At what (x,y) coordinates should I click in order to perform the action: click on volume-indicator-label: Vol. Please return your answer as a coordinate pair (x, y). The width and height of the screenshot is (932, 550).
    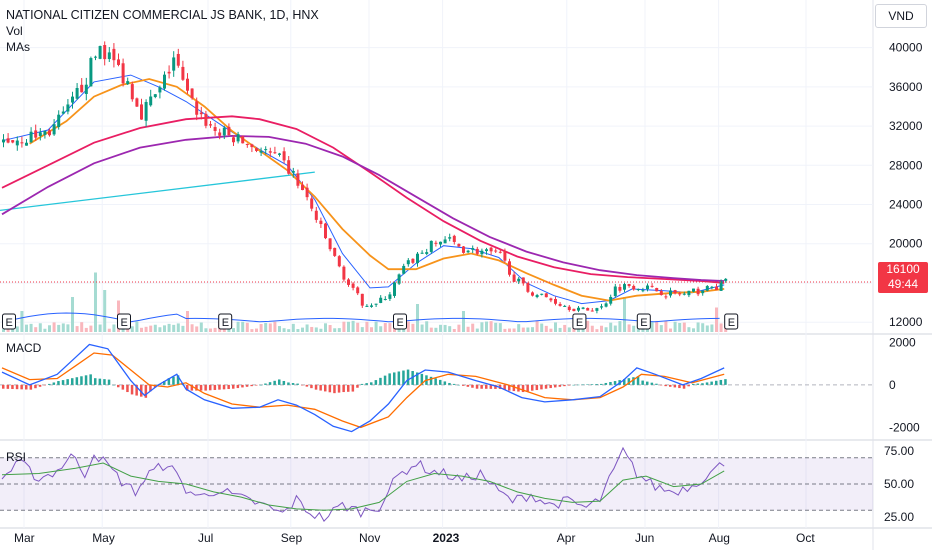
    Looking at the image, I should click on (14, 31).